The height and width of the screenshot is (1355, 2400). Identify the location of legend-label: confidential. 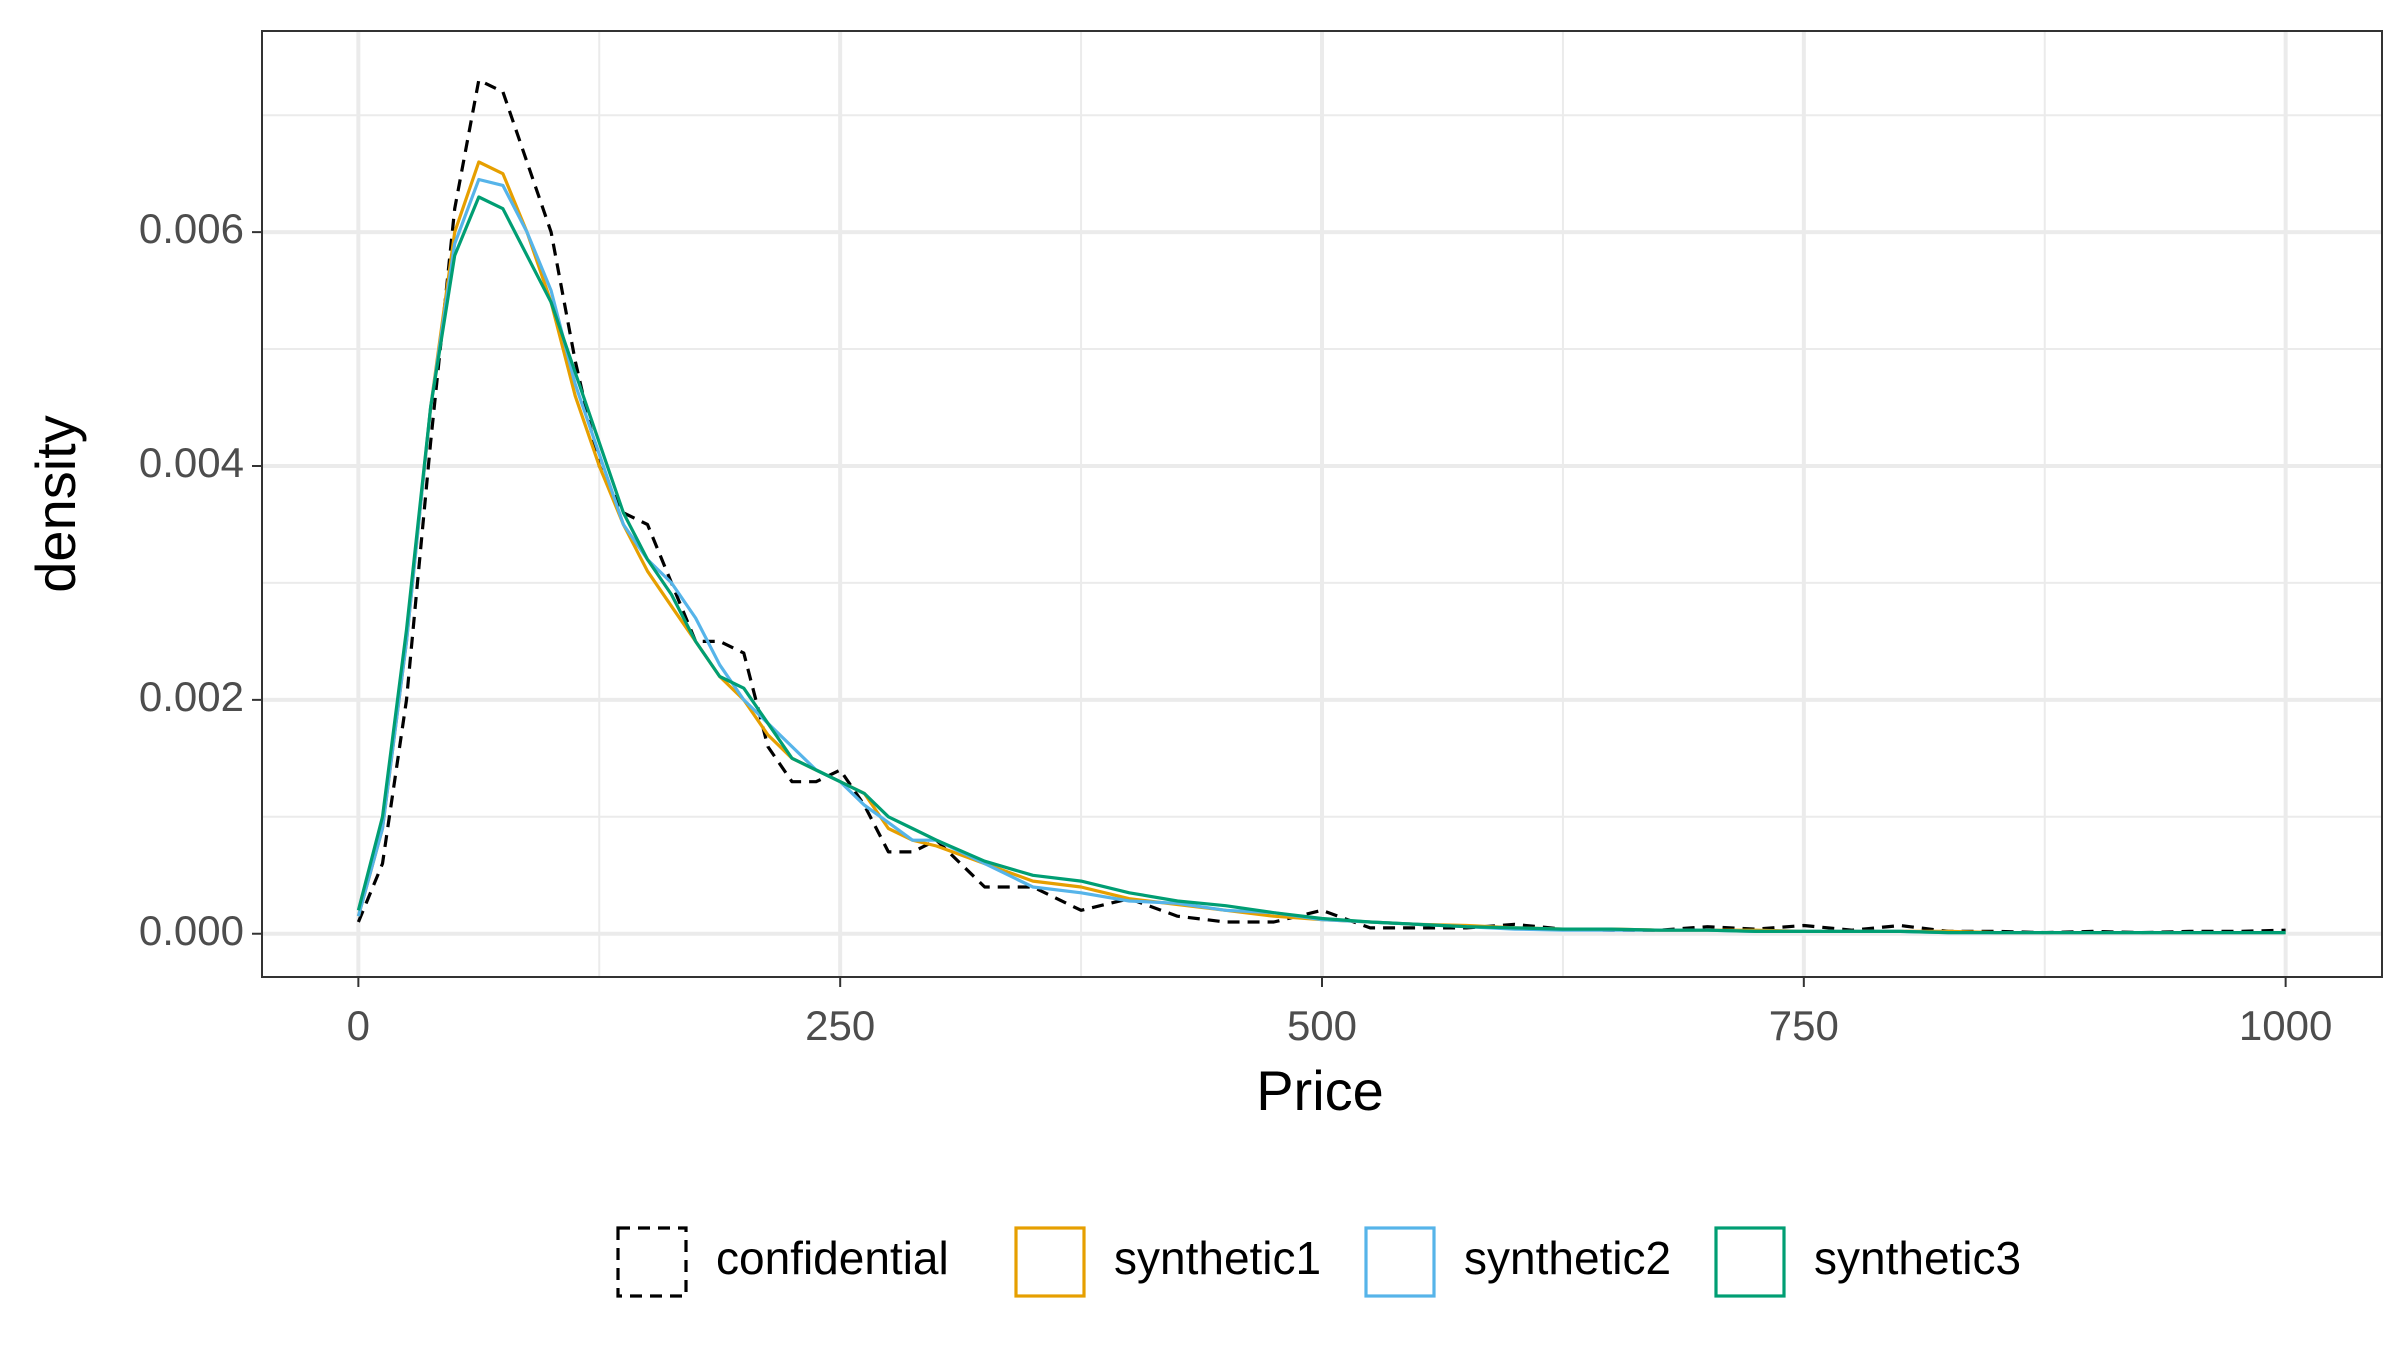
(832, 1258).